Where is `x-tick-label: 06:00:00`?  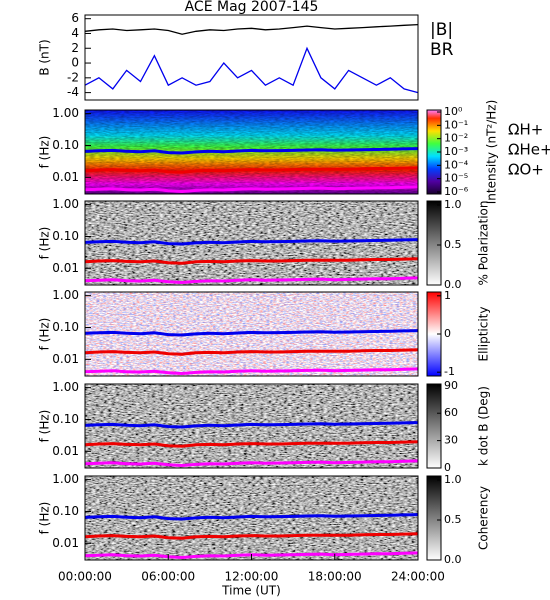
x-tick-label: 06:00:00 is located at coordinates (168, 577).